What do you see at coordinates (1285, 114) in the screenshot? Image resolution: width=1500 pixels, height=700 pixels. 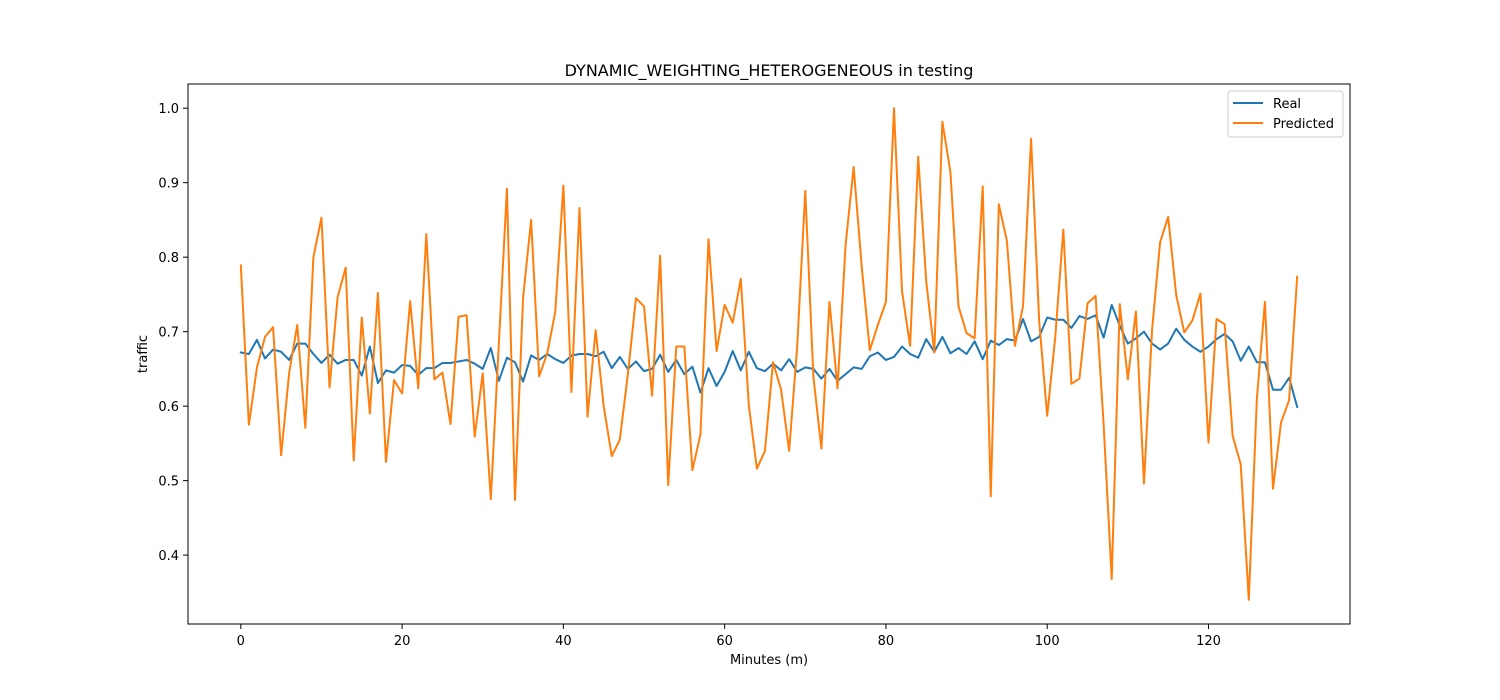 I see `legend: Real Predicted` at bounding box center [1285, 114].